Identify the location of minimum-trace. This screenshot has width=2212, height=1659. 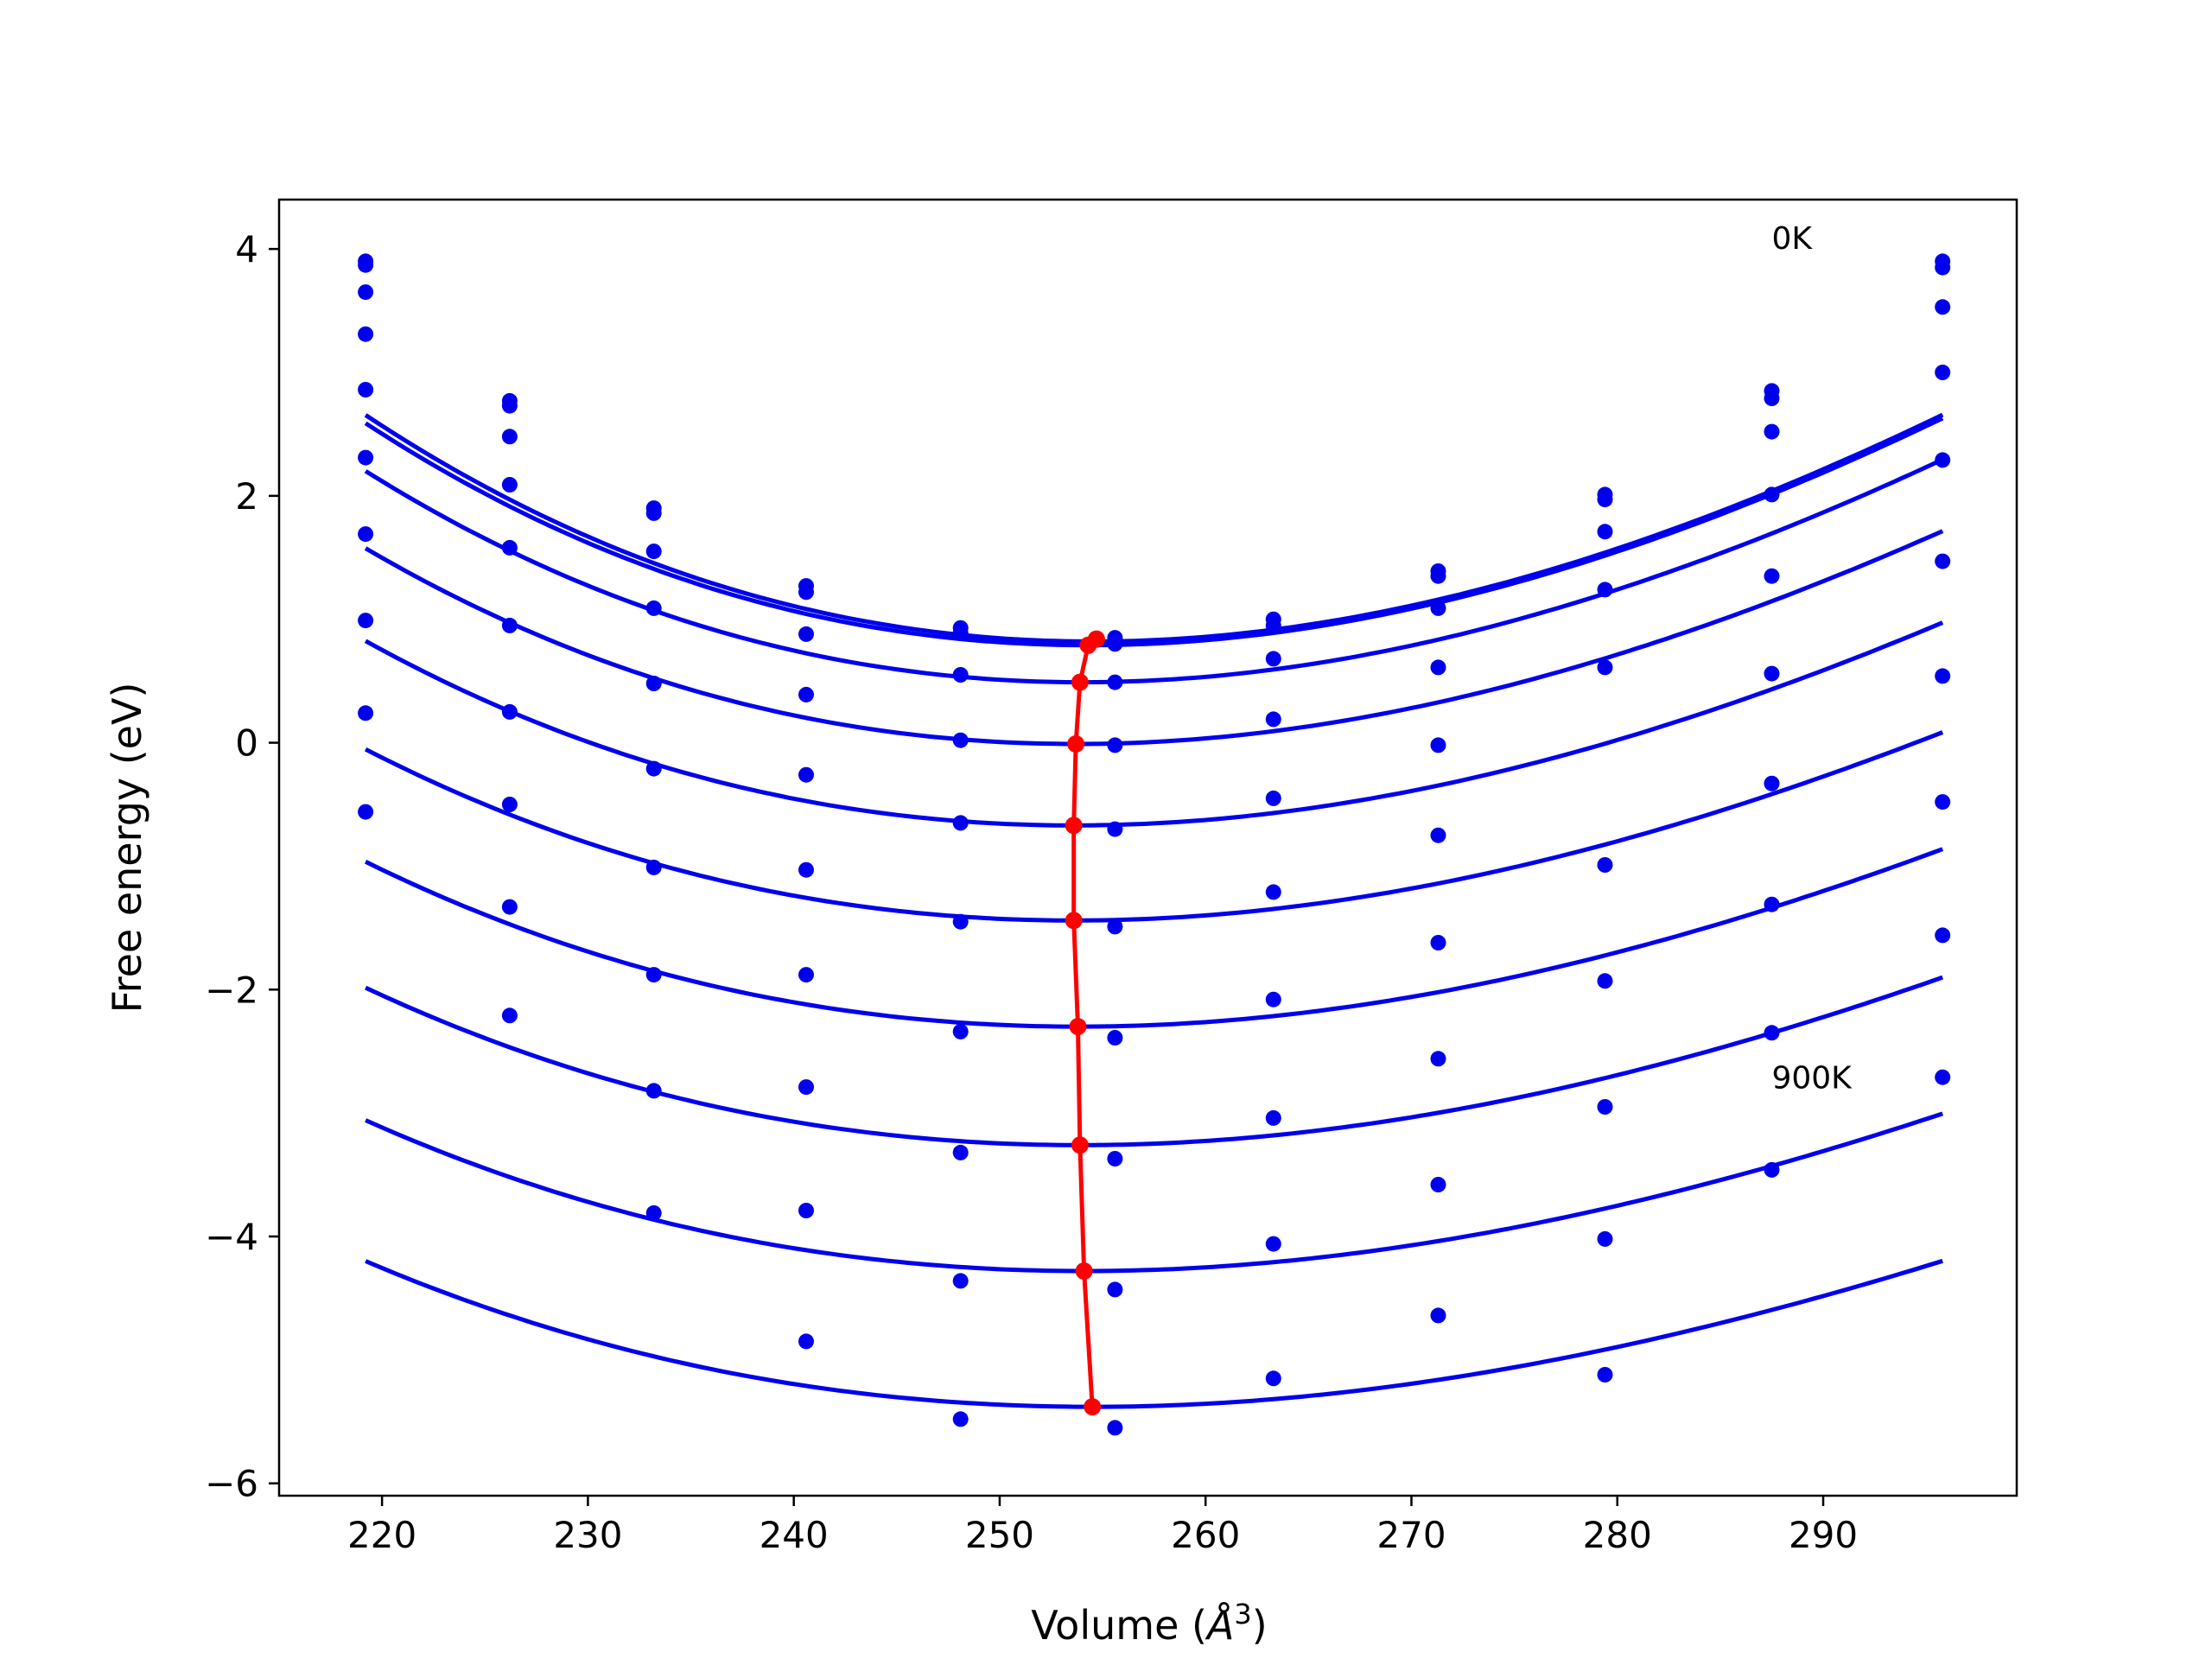
(1085, 1023).